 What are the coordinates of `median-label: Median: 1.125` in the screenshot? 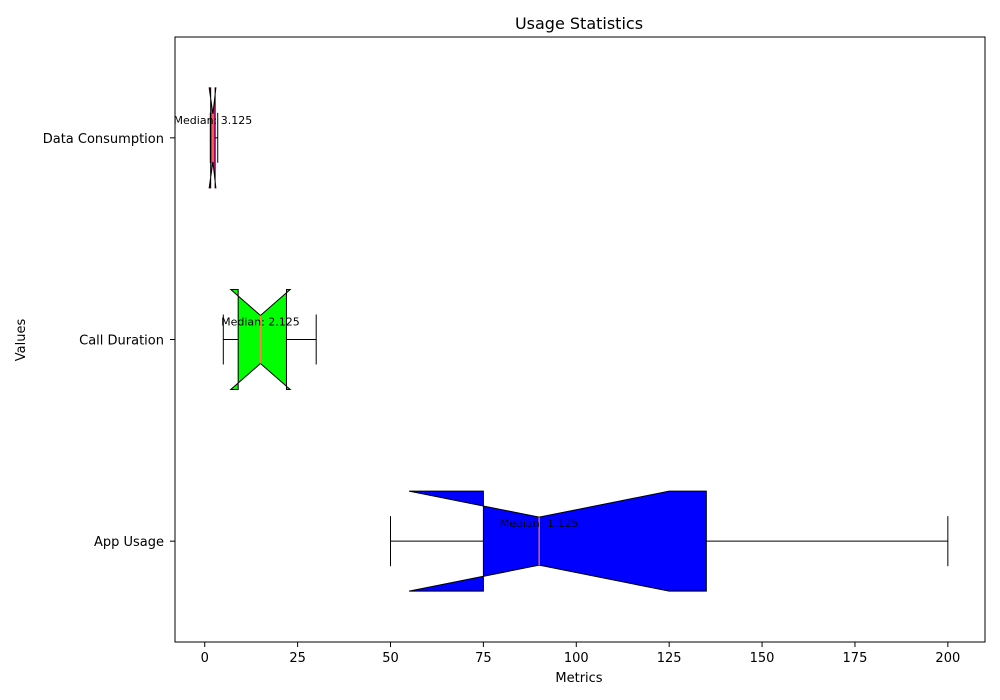 It's located at (539, 523).